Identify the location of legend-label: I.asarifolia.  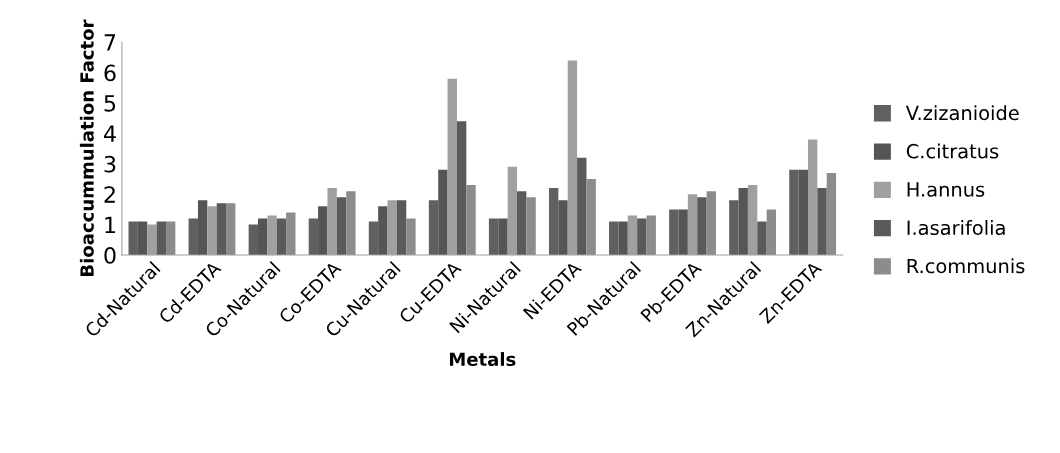
(956, 228).